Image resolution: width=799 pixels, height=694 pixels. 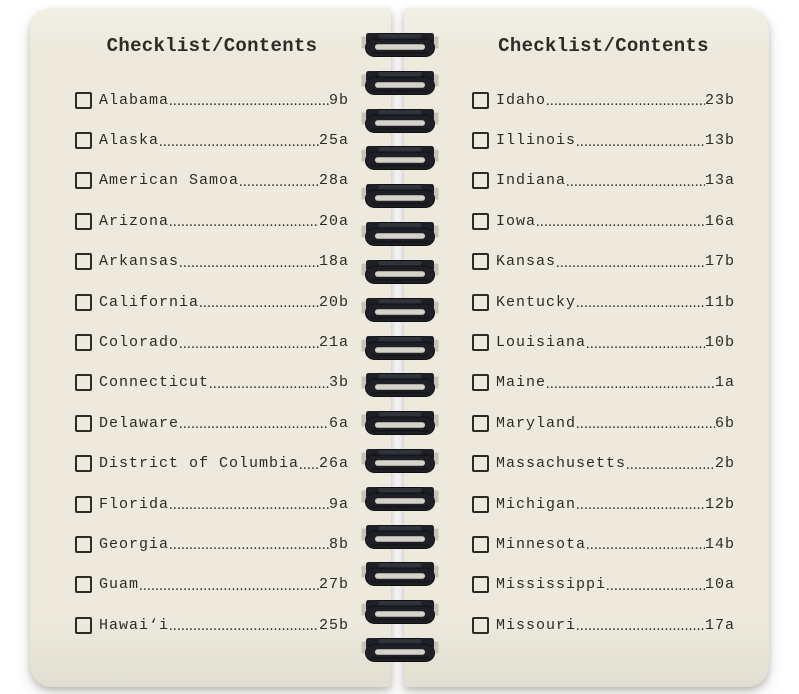 I want to click on page-ref: 10a, so click(x=719, y=585).